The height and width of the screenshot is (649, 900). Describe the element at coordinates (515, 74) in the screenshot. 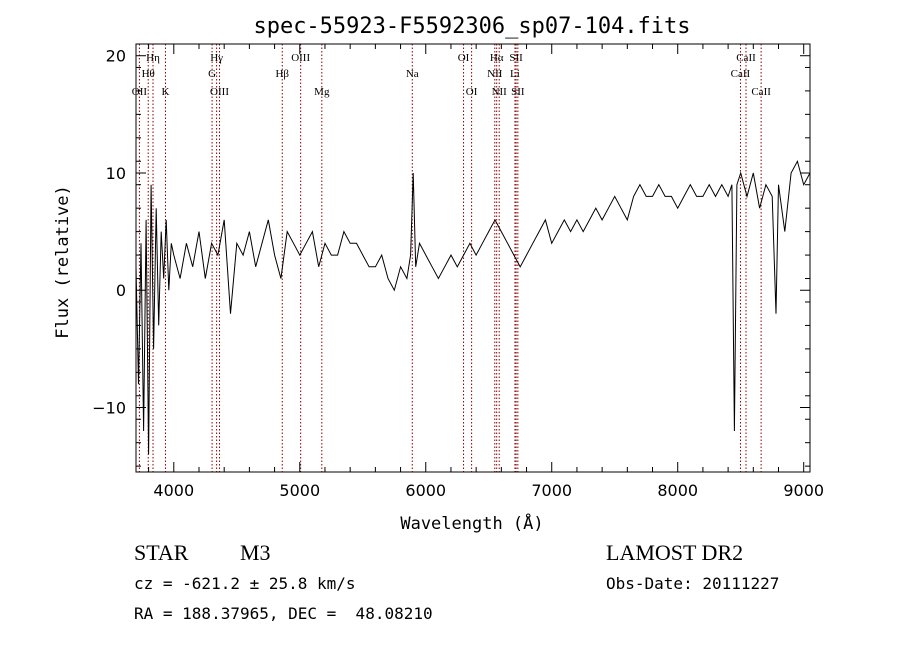

I see `spectral-line-label: Li` at that location.